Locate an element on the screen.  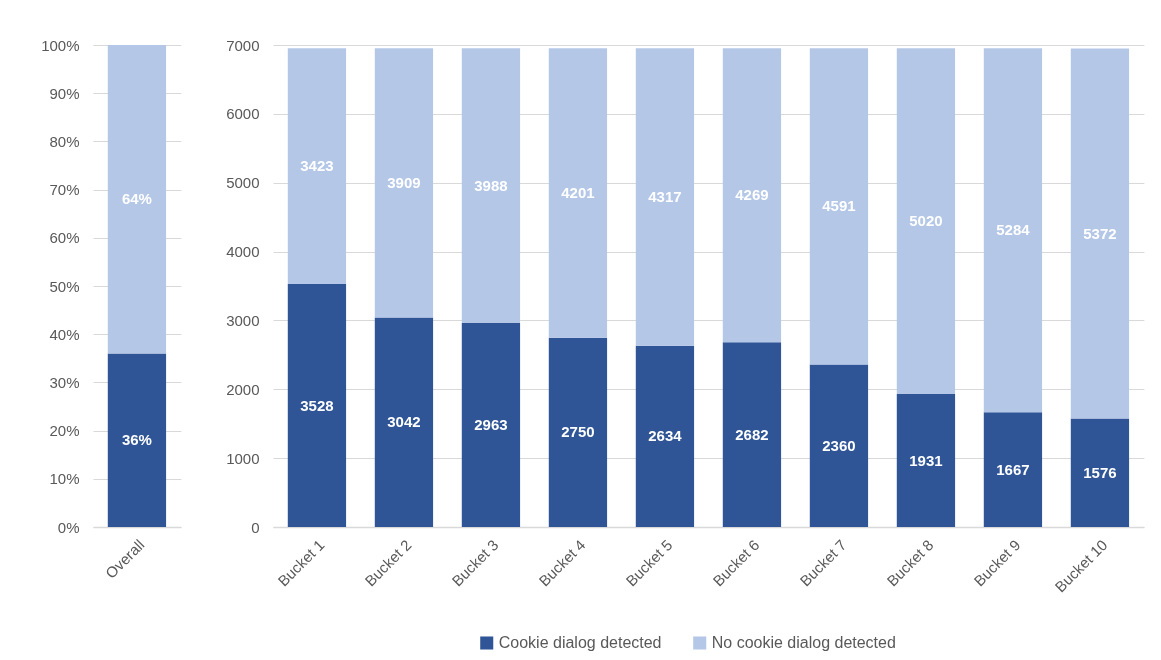
data-label: 4269 is located at coordinates (752, 195).